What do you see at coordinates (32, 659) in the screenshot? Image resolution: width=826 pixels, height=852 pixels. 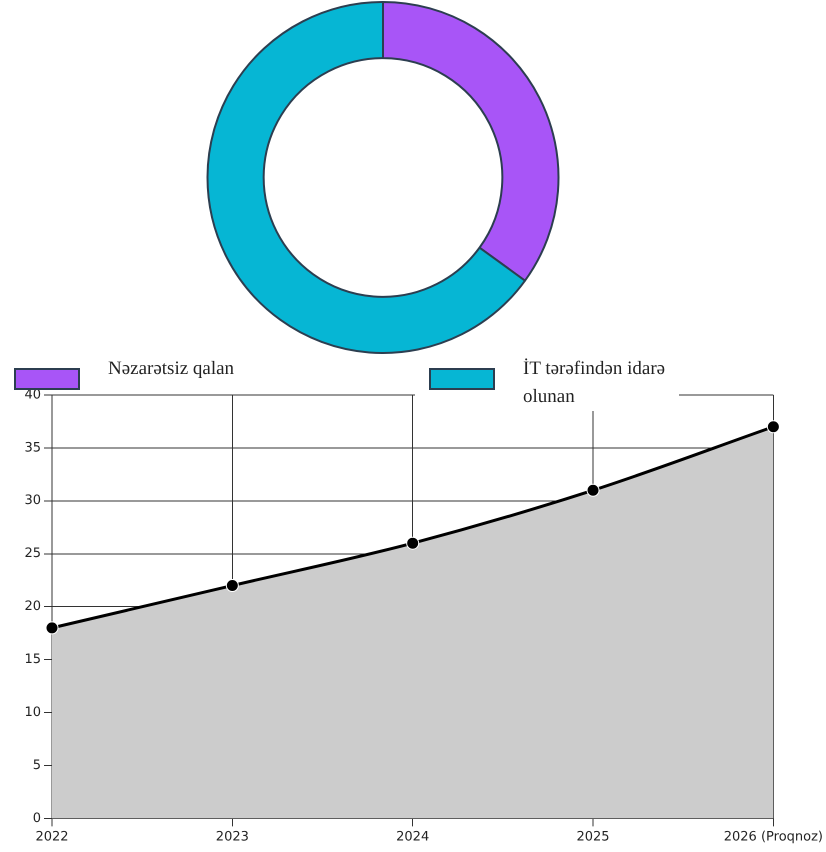 I see `y-tick-label: 15` at bounding box center [32, 659].